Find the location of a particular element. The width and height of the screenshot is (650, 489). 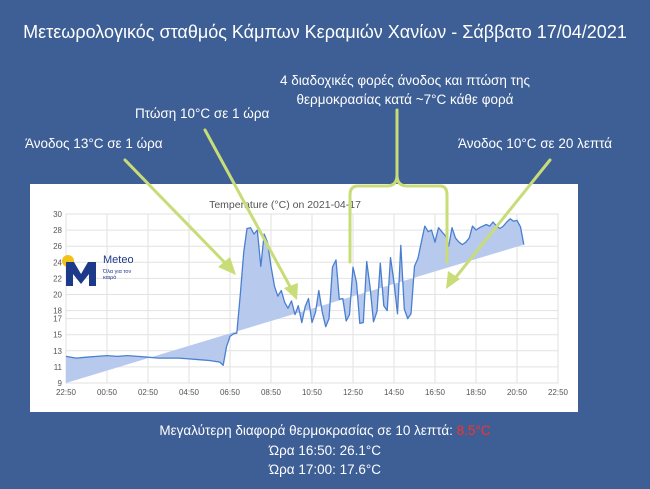

footer-max-diff-value: 8.5°C is located at coordinates (473, 430).